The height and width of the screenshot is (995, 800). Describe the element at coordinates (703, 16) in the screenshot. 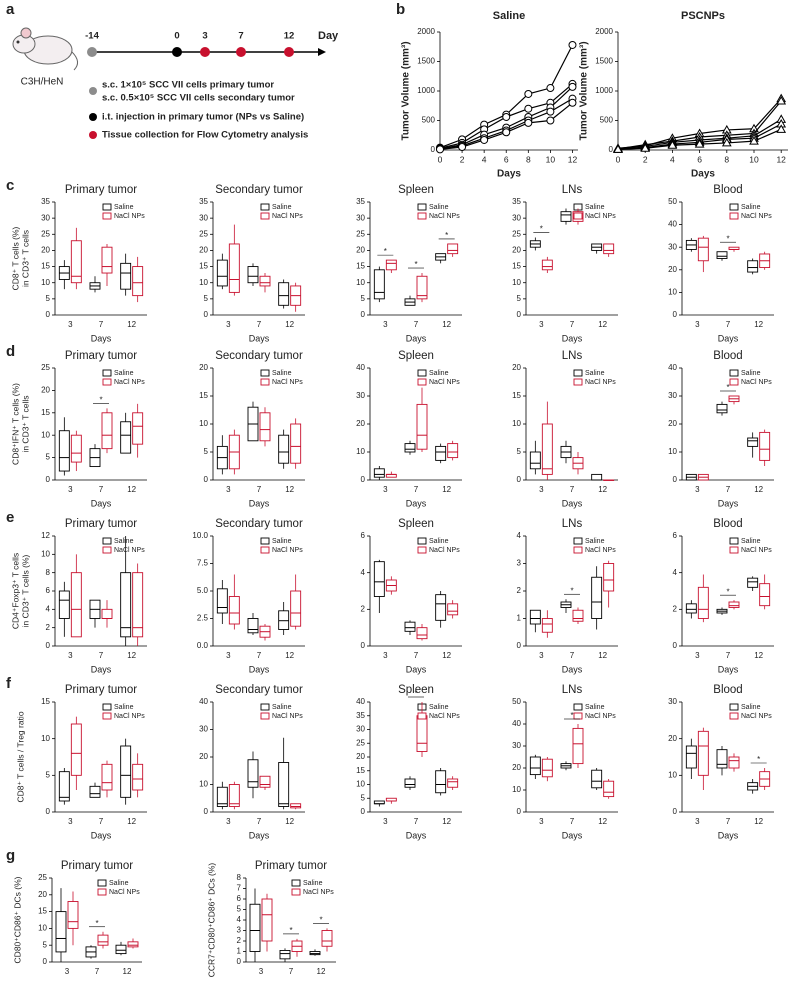

I see `chart-title: PSCNPs` at that location.